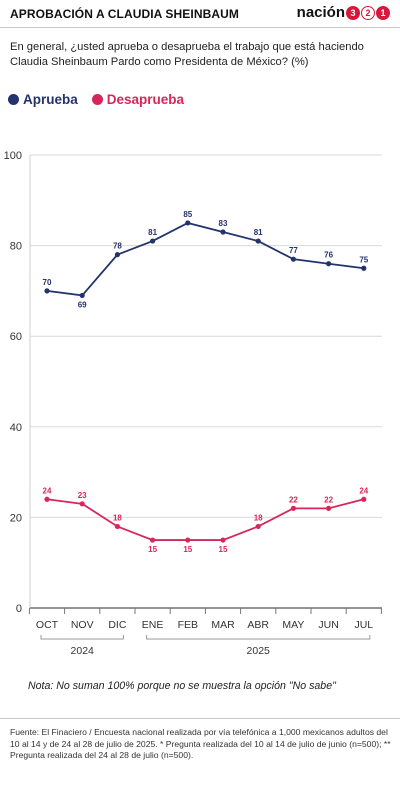 The width and height of the screenshot is (400, 788). Describe the element at coordinates (320, 12) in the screenshot. I see `brand-text: nación` at that location.